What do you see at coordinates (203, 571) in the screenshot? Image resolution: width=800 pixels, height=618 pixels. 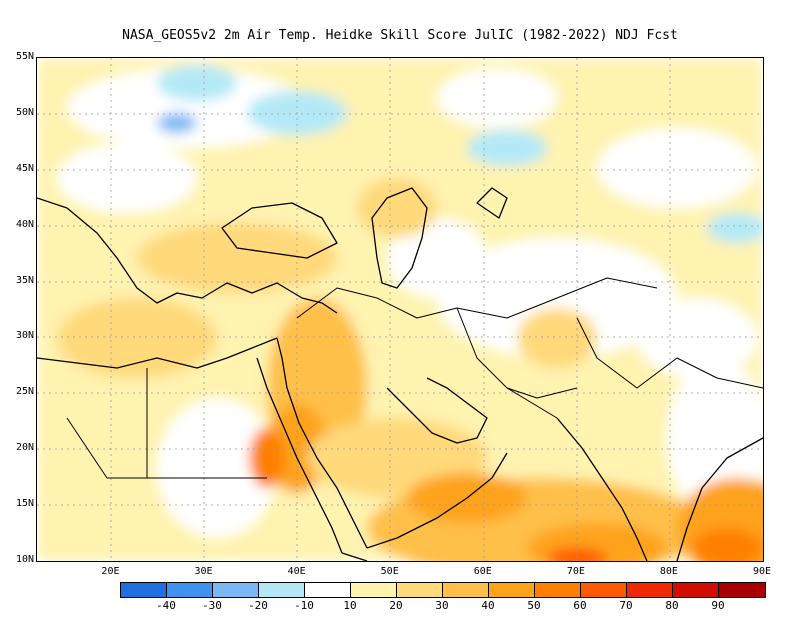 I see `lon-tick-label: 30E` at bounding box center [203, 571].